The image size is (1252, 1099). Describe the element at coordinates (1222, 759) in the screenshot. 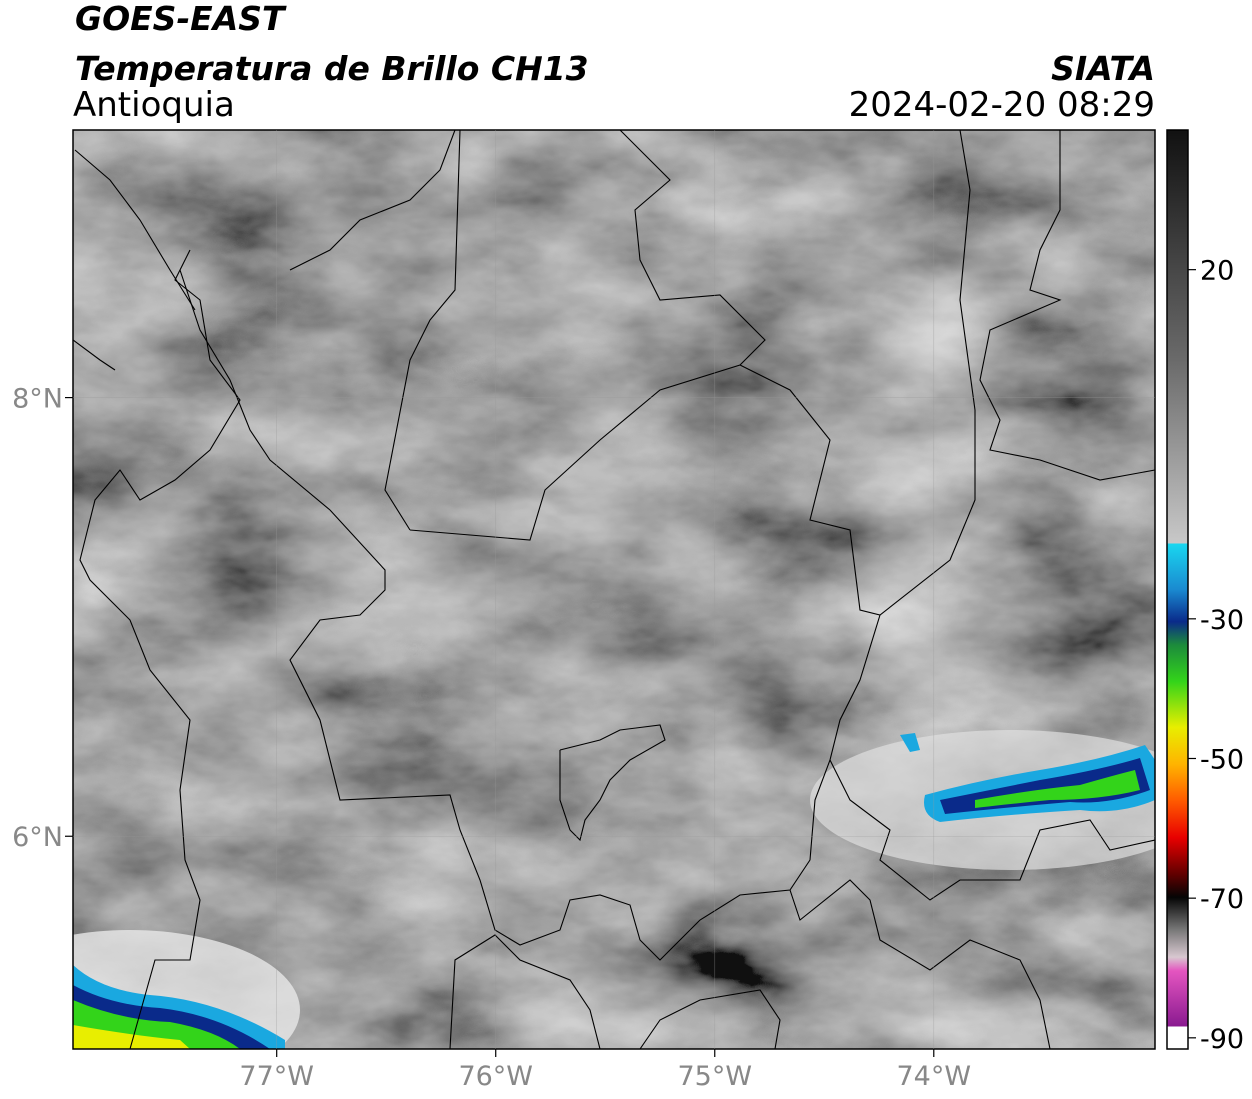

I see `colorbar-tick-label: -50` at that location.